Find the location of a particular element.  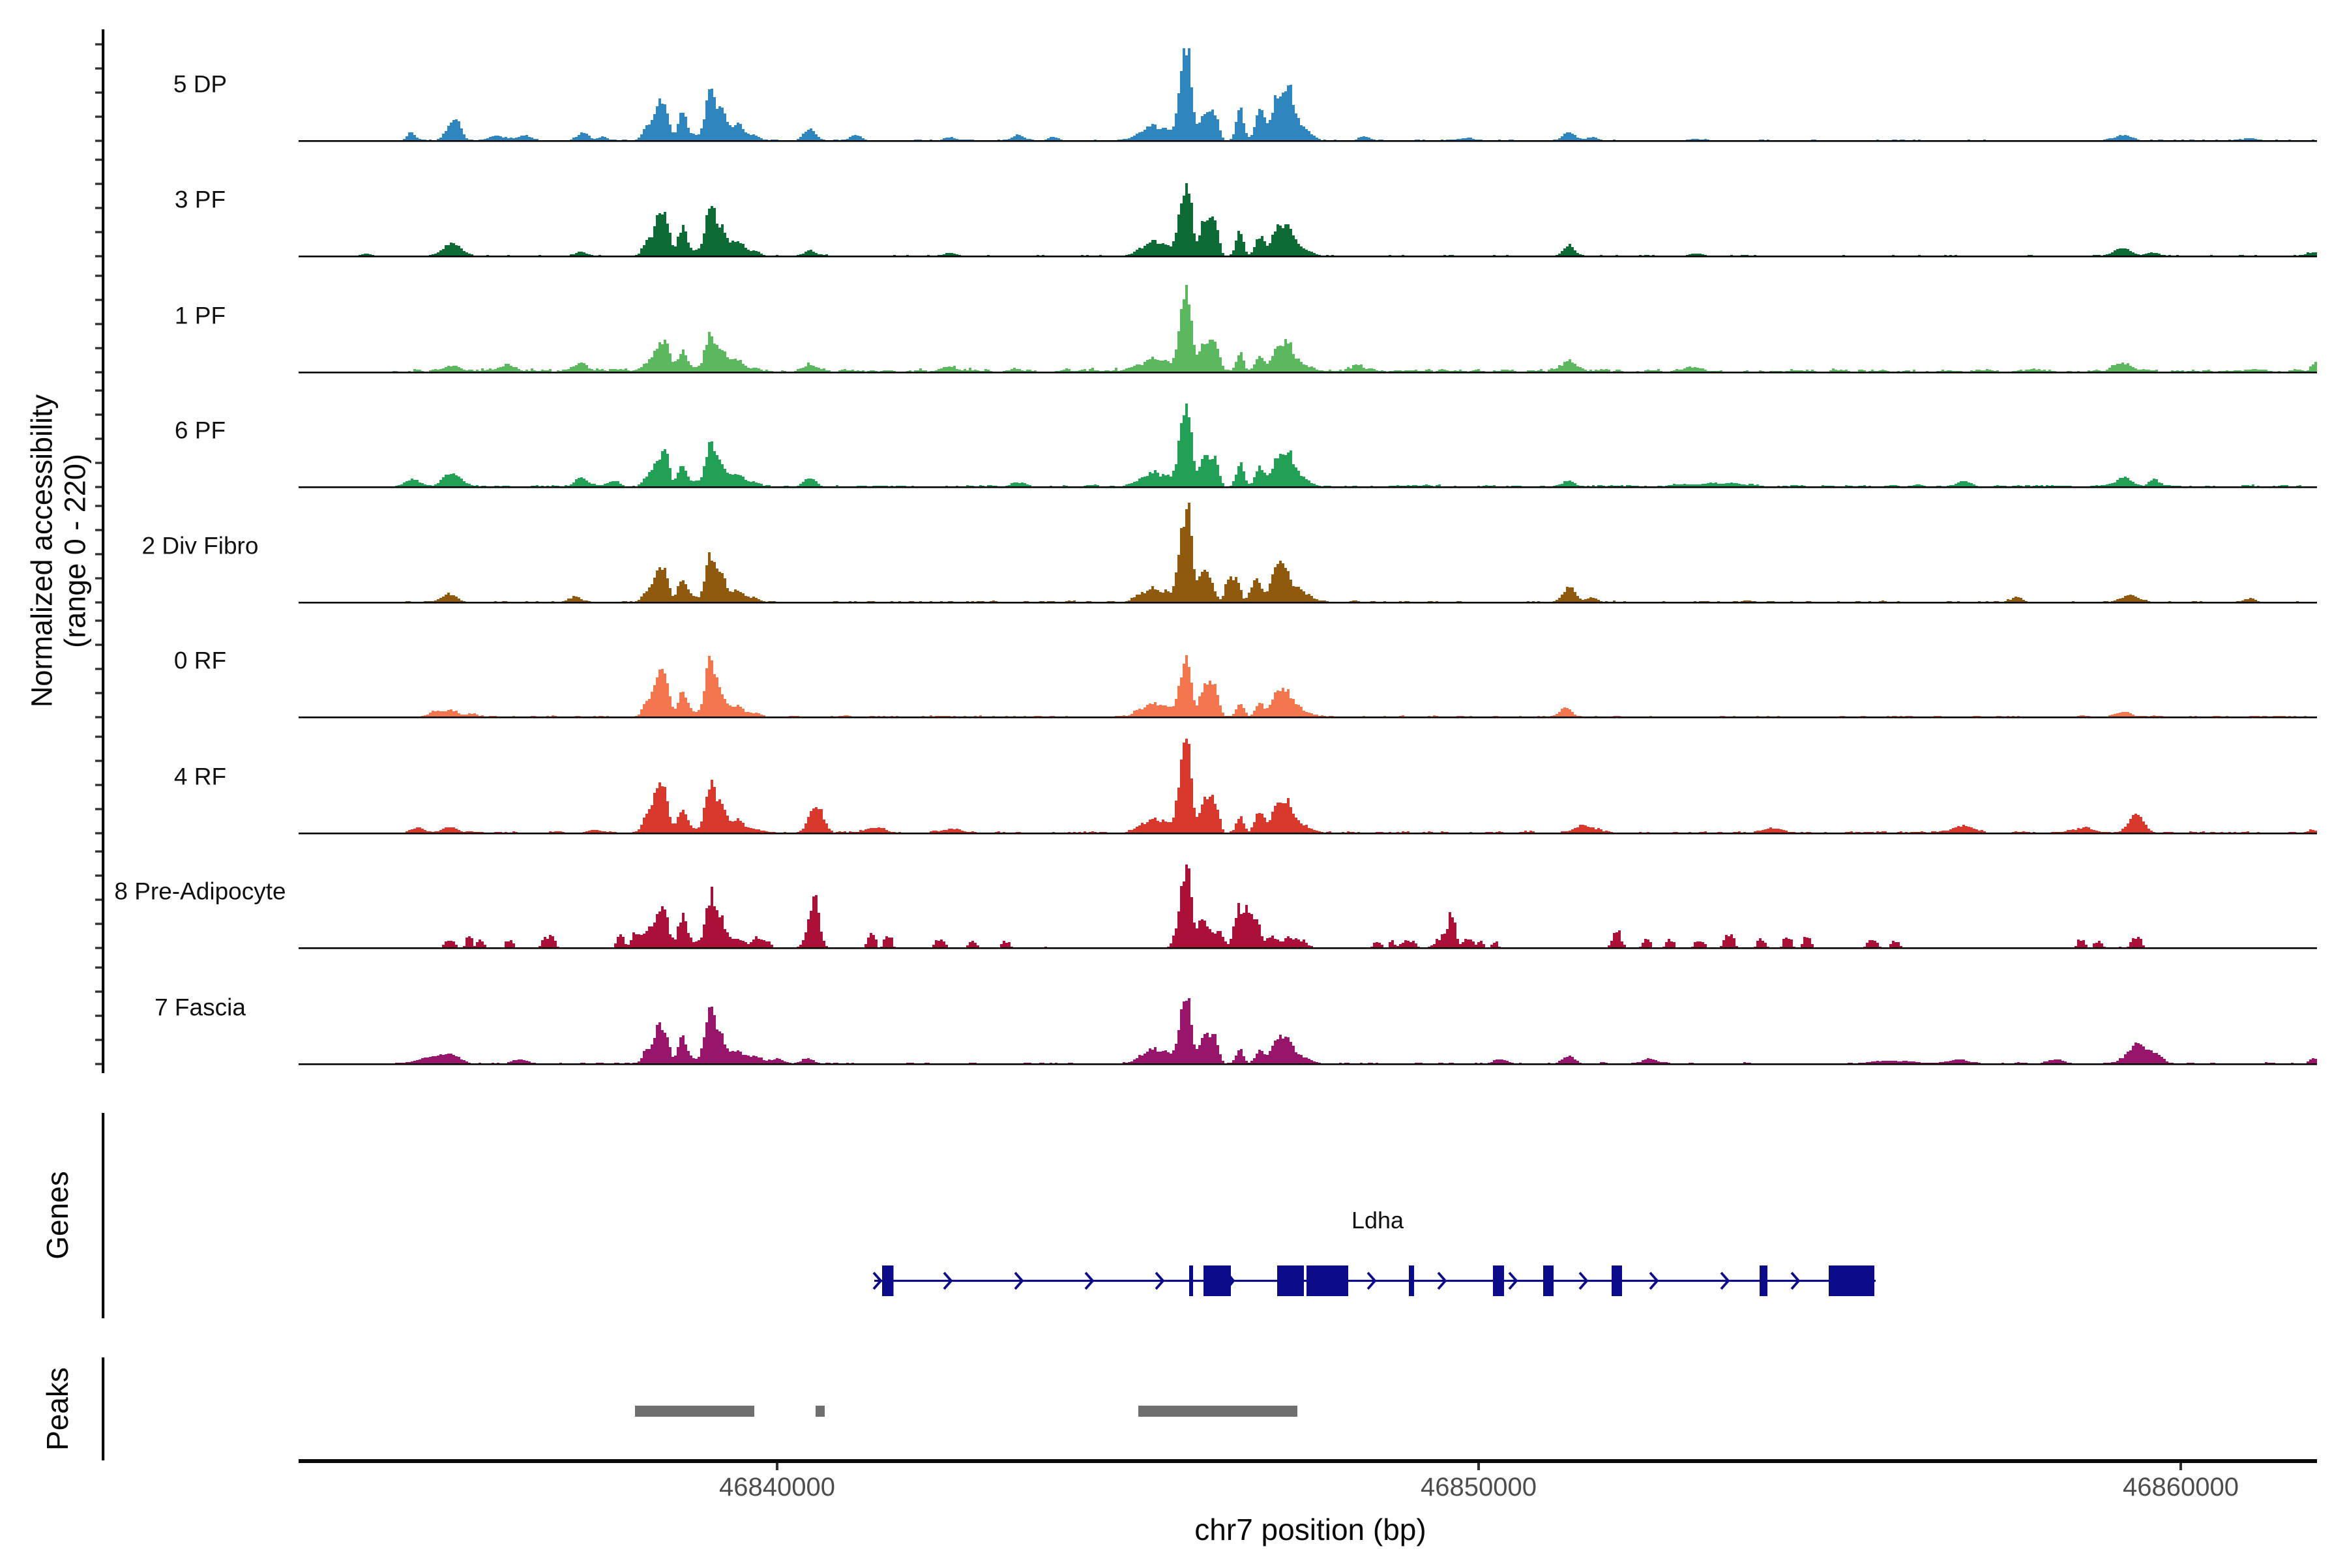

svg-text: 46840000 is located at coordinates (777, 1487).